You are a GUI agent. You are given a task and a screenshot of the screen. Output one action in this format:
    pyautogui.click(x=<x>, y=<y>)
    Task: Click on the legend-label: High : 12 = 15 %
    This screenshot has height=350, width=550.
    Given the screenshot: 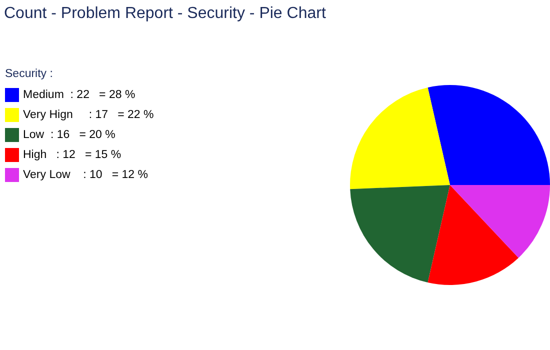 What is the action you would take?
    pyautogui.click(x=72, y=155)
    